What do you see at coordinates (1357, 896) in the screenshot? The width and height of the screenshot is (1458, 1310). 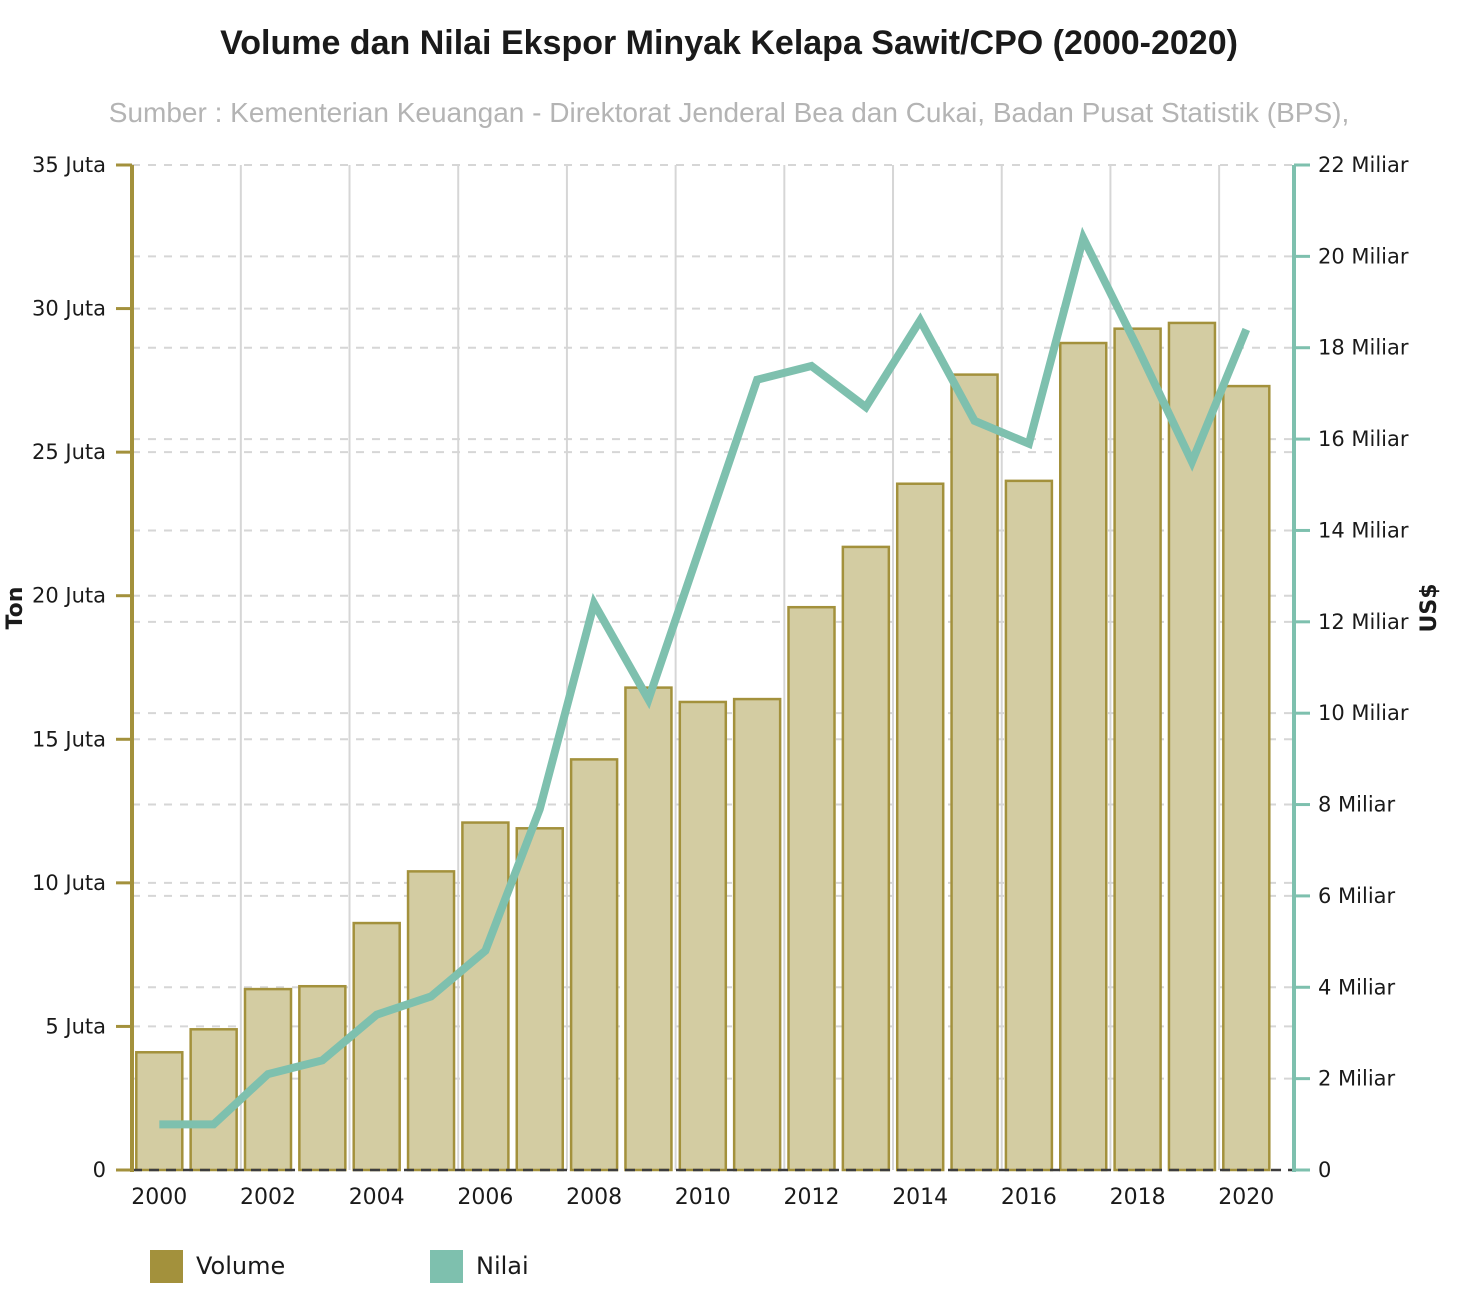 I see `right-tick-label: 6 Miliar` at bounding box center [1357, 896].